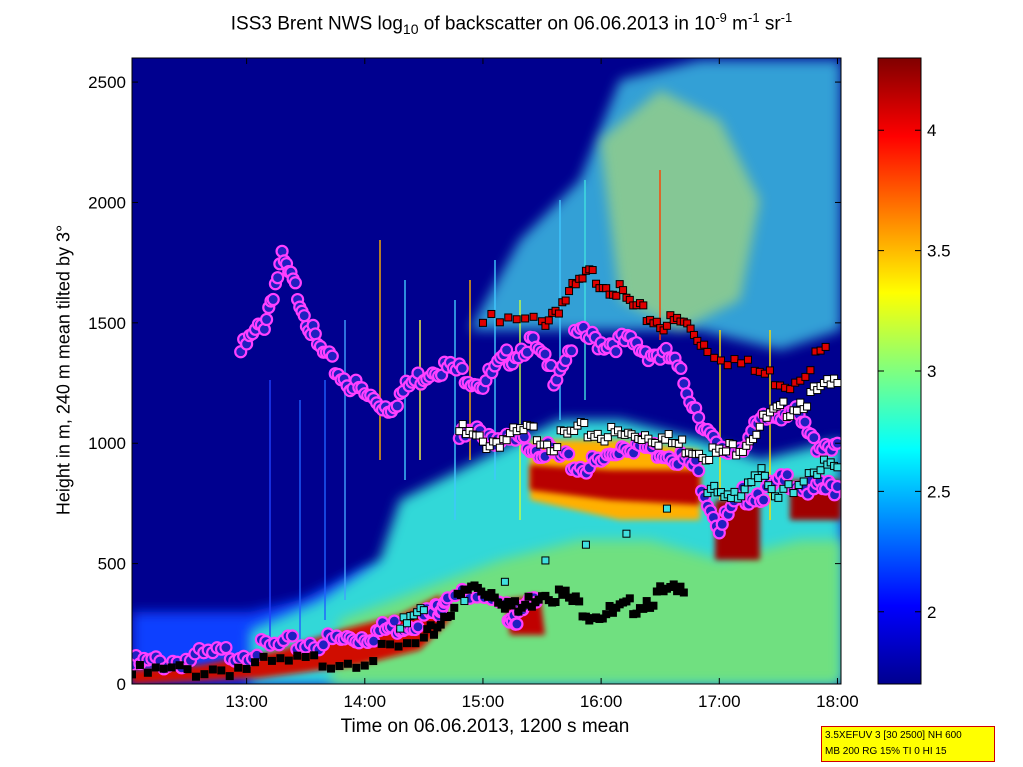  What do you see at coordinates (837, 701) in the screenshot?
I see `x-tick-label: 18:00` at bounding box center [837, 701].